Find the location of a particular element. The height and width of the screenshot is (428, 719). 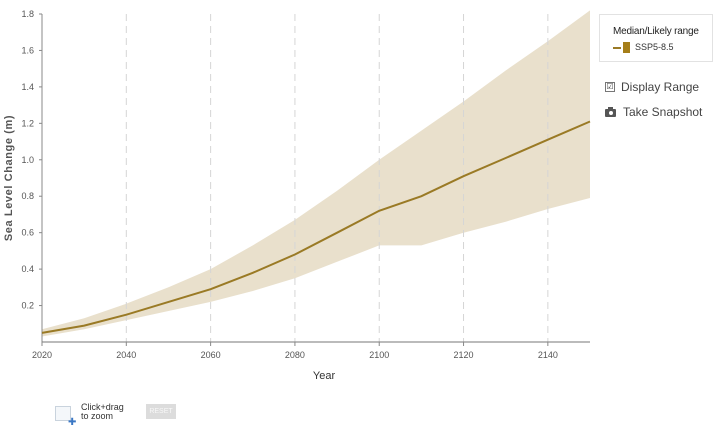

x-tick-label: 2060 is located at coordinates (211, 355).